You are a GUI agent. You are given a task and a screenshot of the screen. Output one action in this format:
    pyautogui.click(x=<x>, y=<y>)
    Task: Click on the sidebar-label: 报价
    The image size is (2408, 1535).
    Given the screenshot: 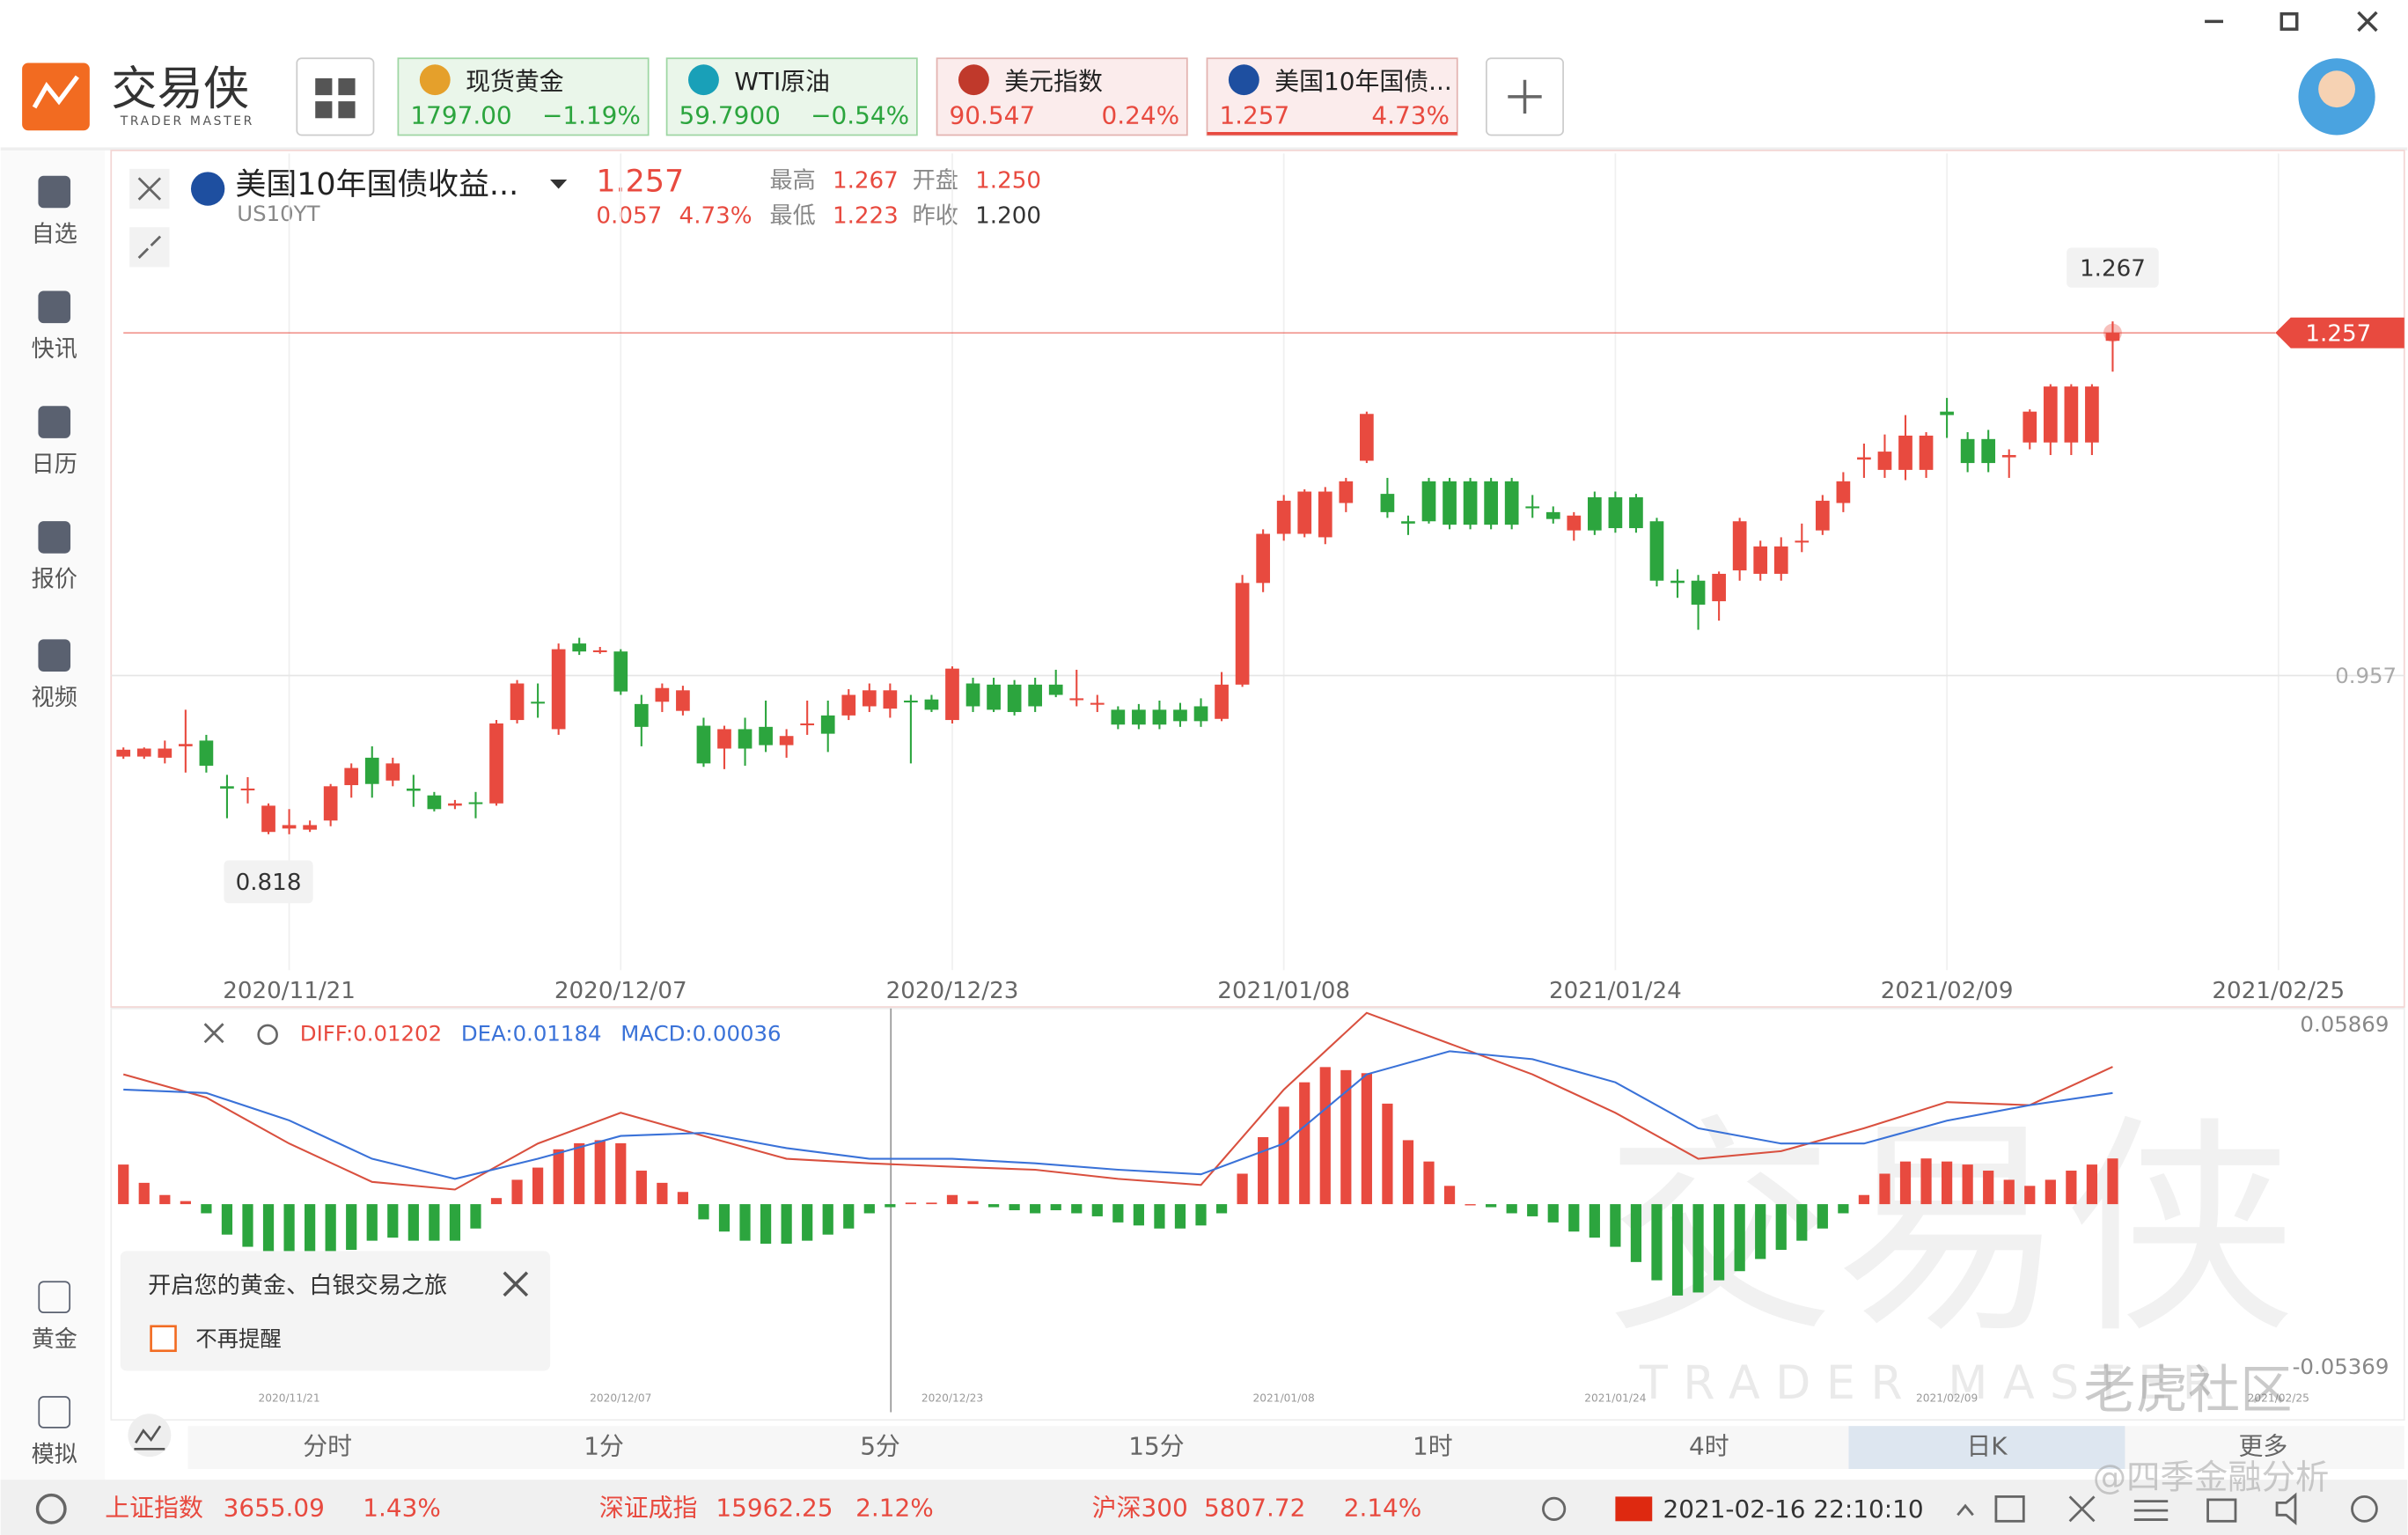 What is the action you would take?
    pyautogui.click(x=54, y=580)
    